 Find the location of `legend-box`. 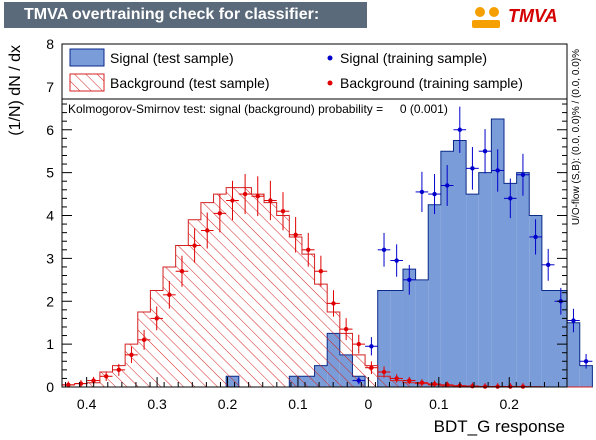

legend-box is located at coordinates (314, 71).